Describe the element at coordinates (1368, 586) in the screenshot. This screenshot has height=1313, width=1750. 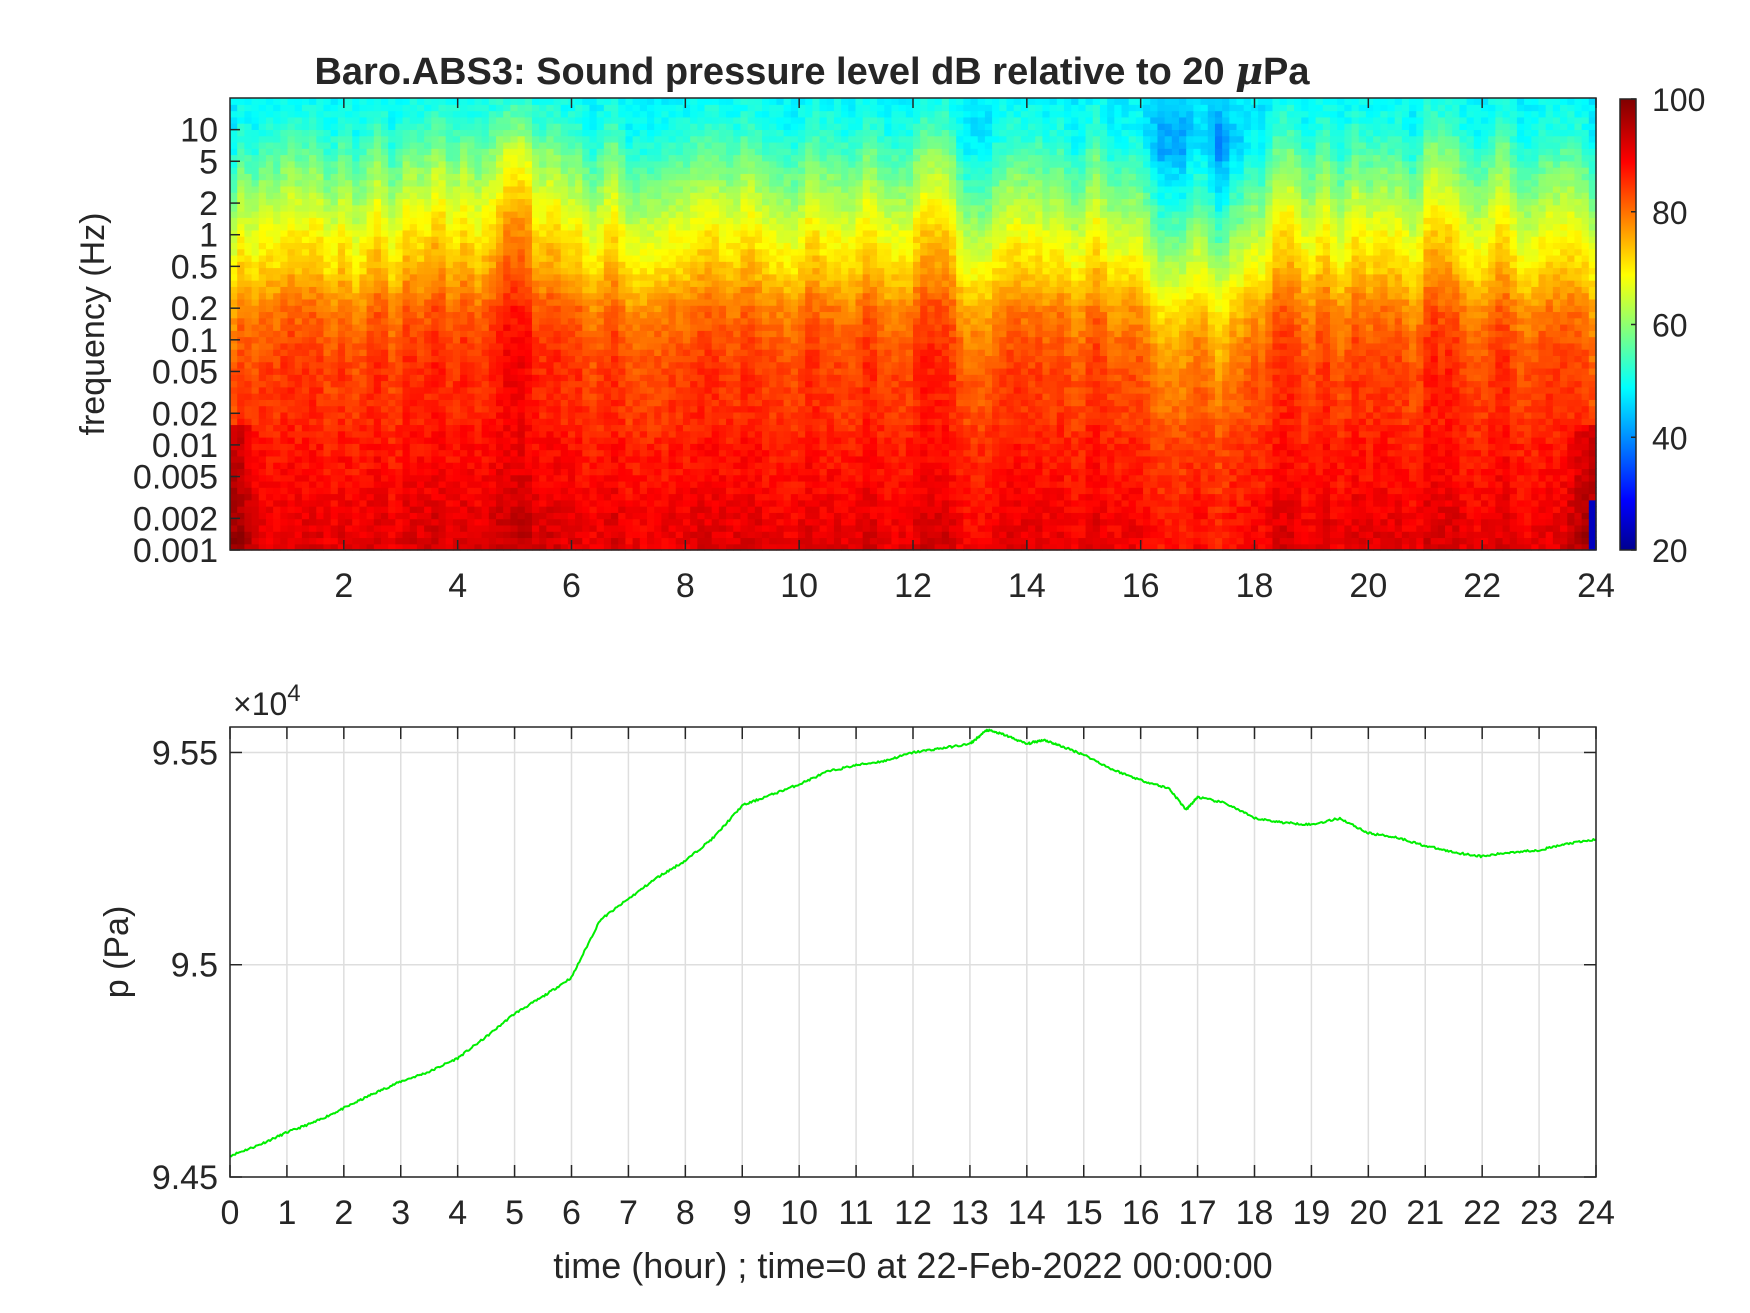
I see `spectrogram-x-tick-label: 20` at that location.